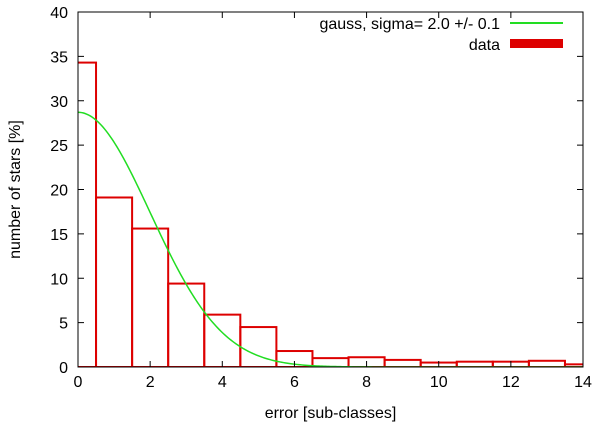 The image size is (600, 428). I want to click on x-tick-label: 8, so click(366, 382).